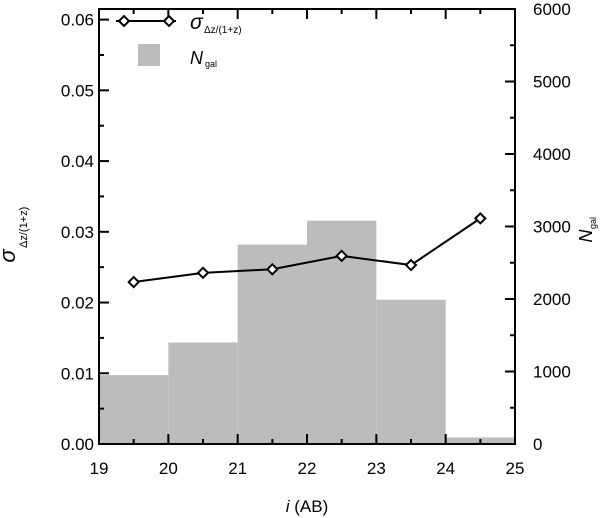 Image resolution: width=600 pixels, height=518 pixels. I want to click on svg-text: i (AB), so click(307, 506).